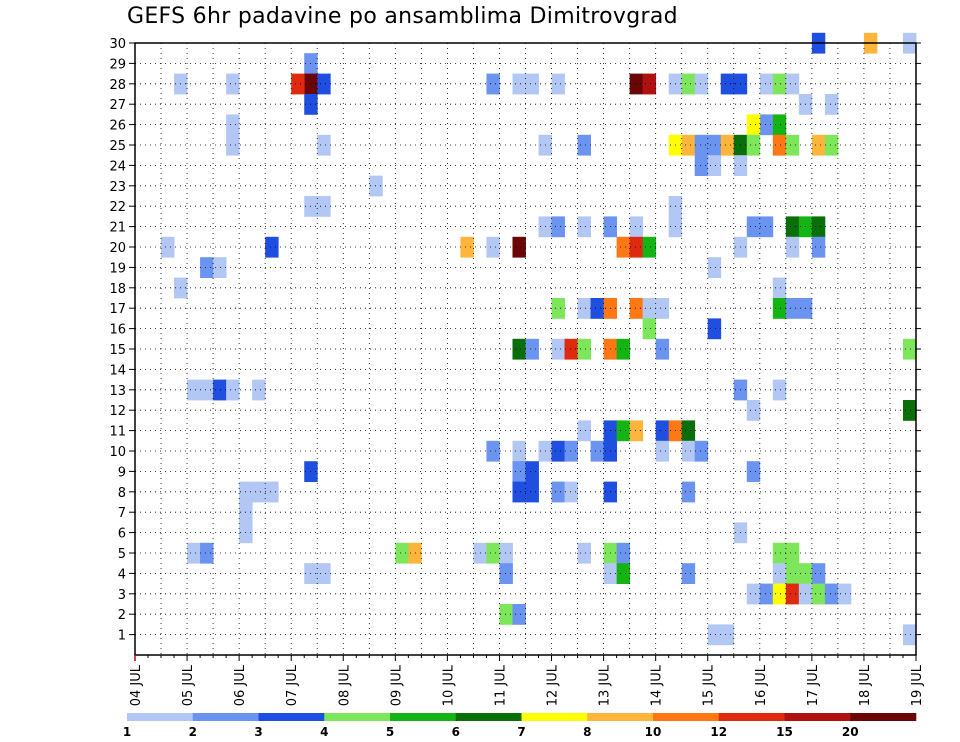 Image resolution: width=960 pixels, height=742 pixels. What do you see at coordinates (117, 105) in the screenshot?
I see `y-tick-label: 27` at bounding box center [117, 105].